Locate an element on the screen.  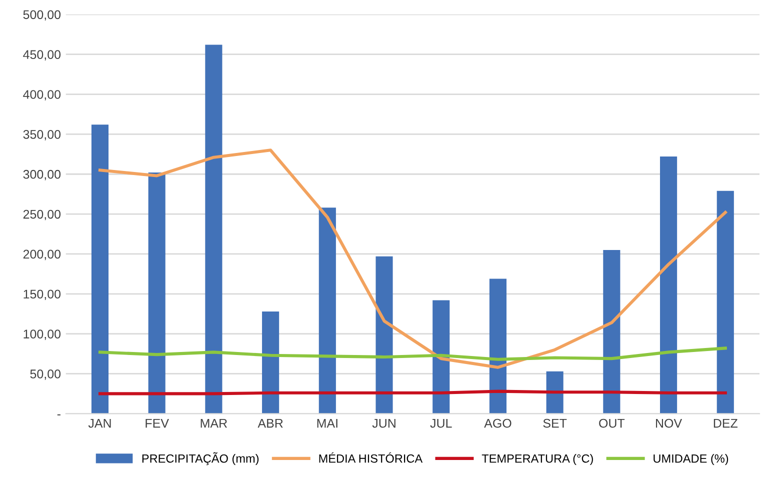
y-tick-label: 450,00 is located at coordinates (42, 55).